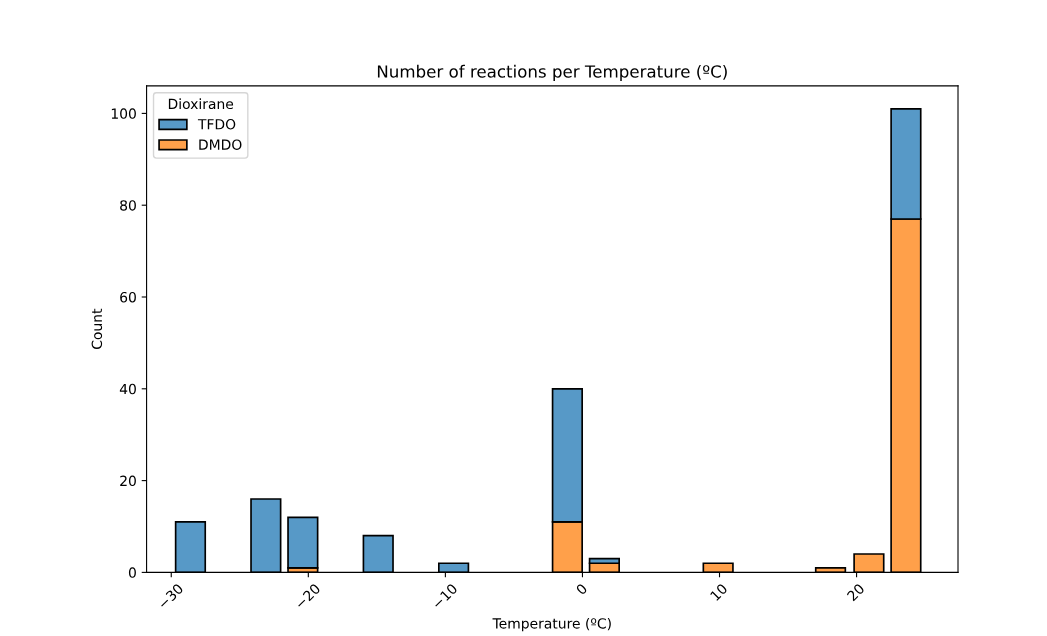 This screenshot has width=1047, height=636. Describe the element at coordinates (132, 572) in the screenshot. I see `y-tick-label: 0` at that location.